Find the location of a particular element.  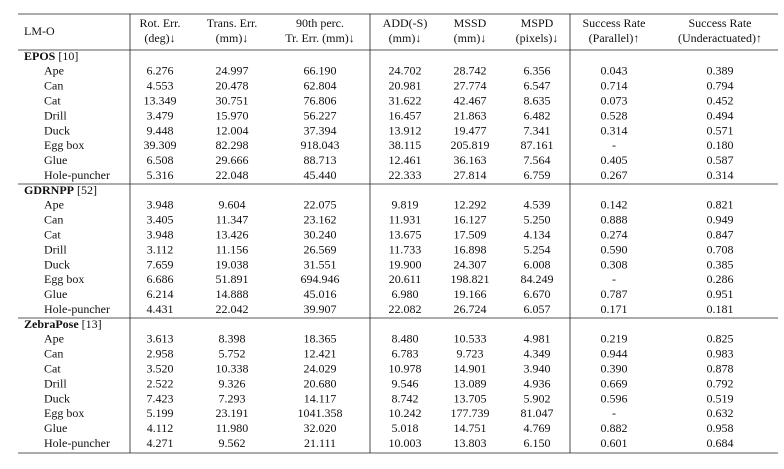

cell-value: 5.752 is located at coordinates (232, 354).